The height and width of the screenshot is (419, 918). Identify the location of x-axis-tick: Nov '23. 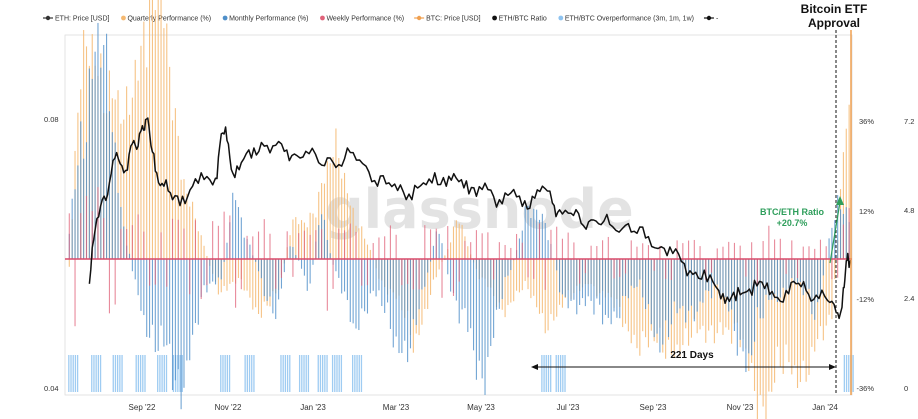
(740, 407).